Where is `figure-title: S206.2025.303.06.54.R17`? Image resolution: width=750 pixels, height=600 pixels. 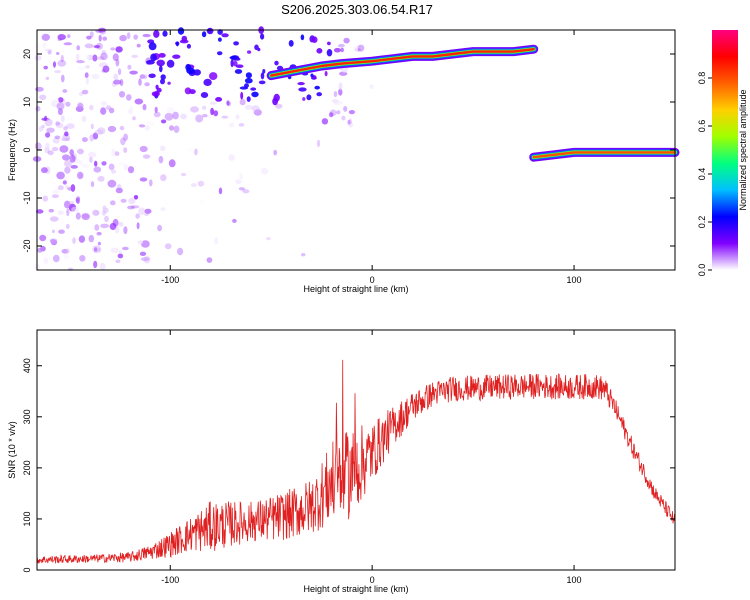
figure-title: S206.2025.303.06.54.R17 is located at coordinates (357, 9).